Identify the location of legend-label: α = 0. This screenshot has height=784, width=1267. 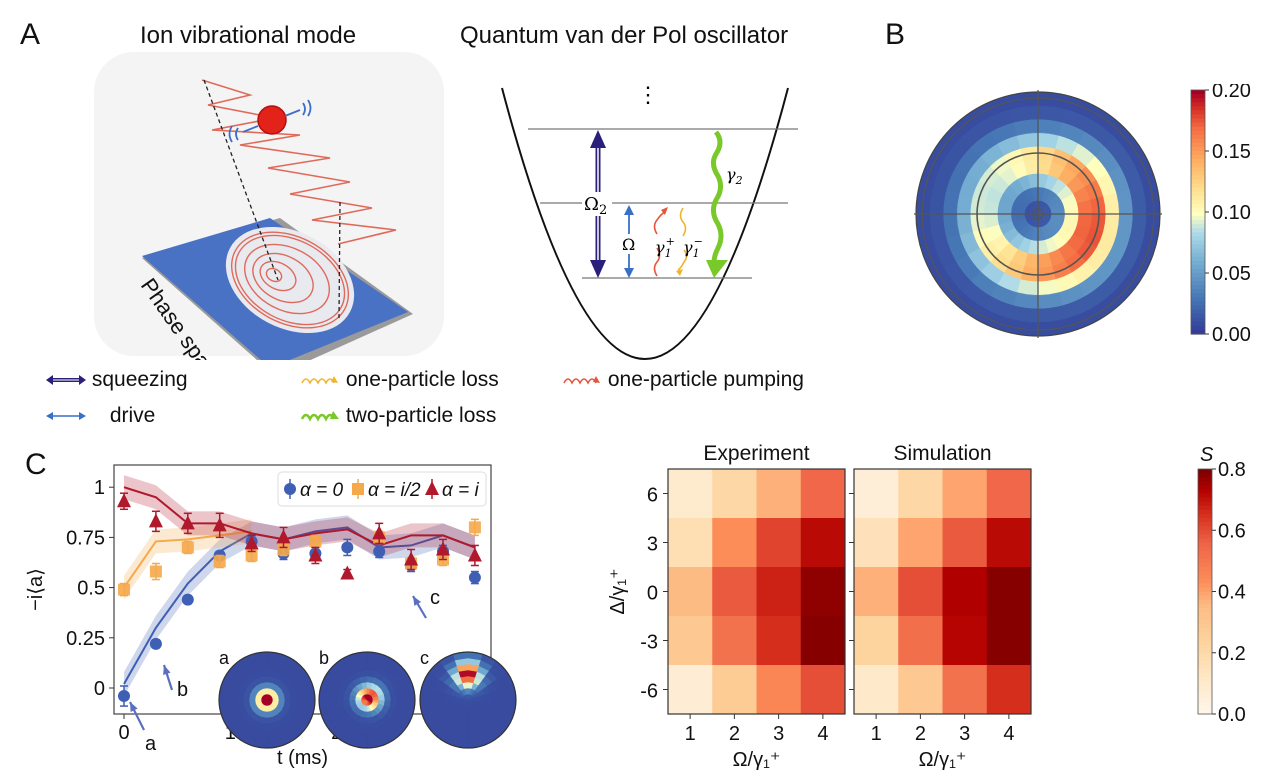
(321, 490).